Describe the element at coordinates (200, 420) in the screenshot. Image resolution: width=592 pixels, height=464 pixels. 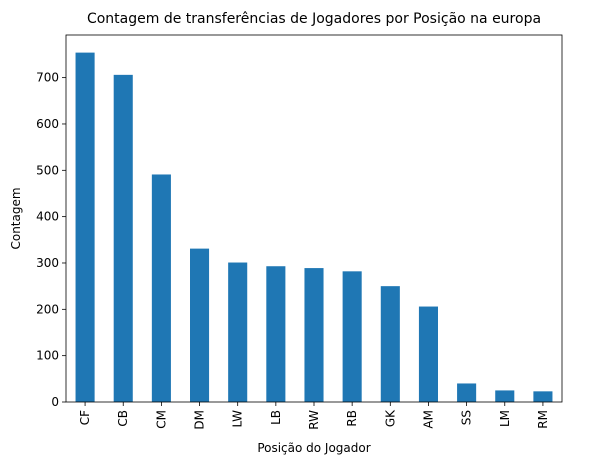
I see `x-tick-label-dm: DM` at that location.